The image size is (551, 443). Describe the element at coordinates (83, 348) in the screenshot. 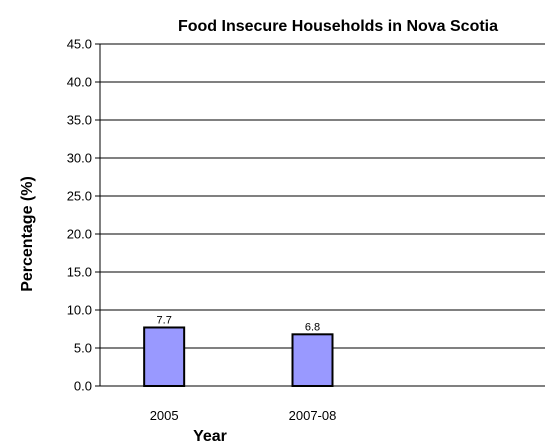

I see `y-tick-label: 5.0` at that location.